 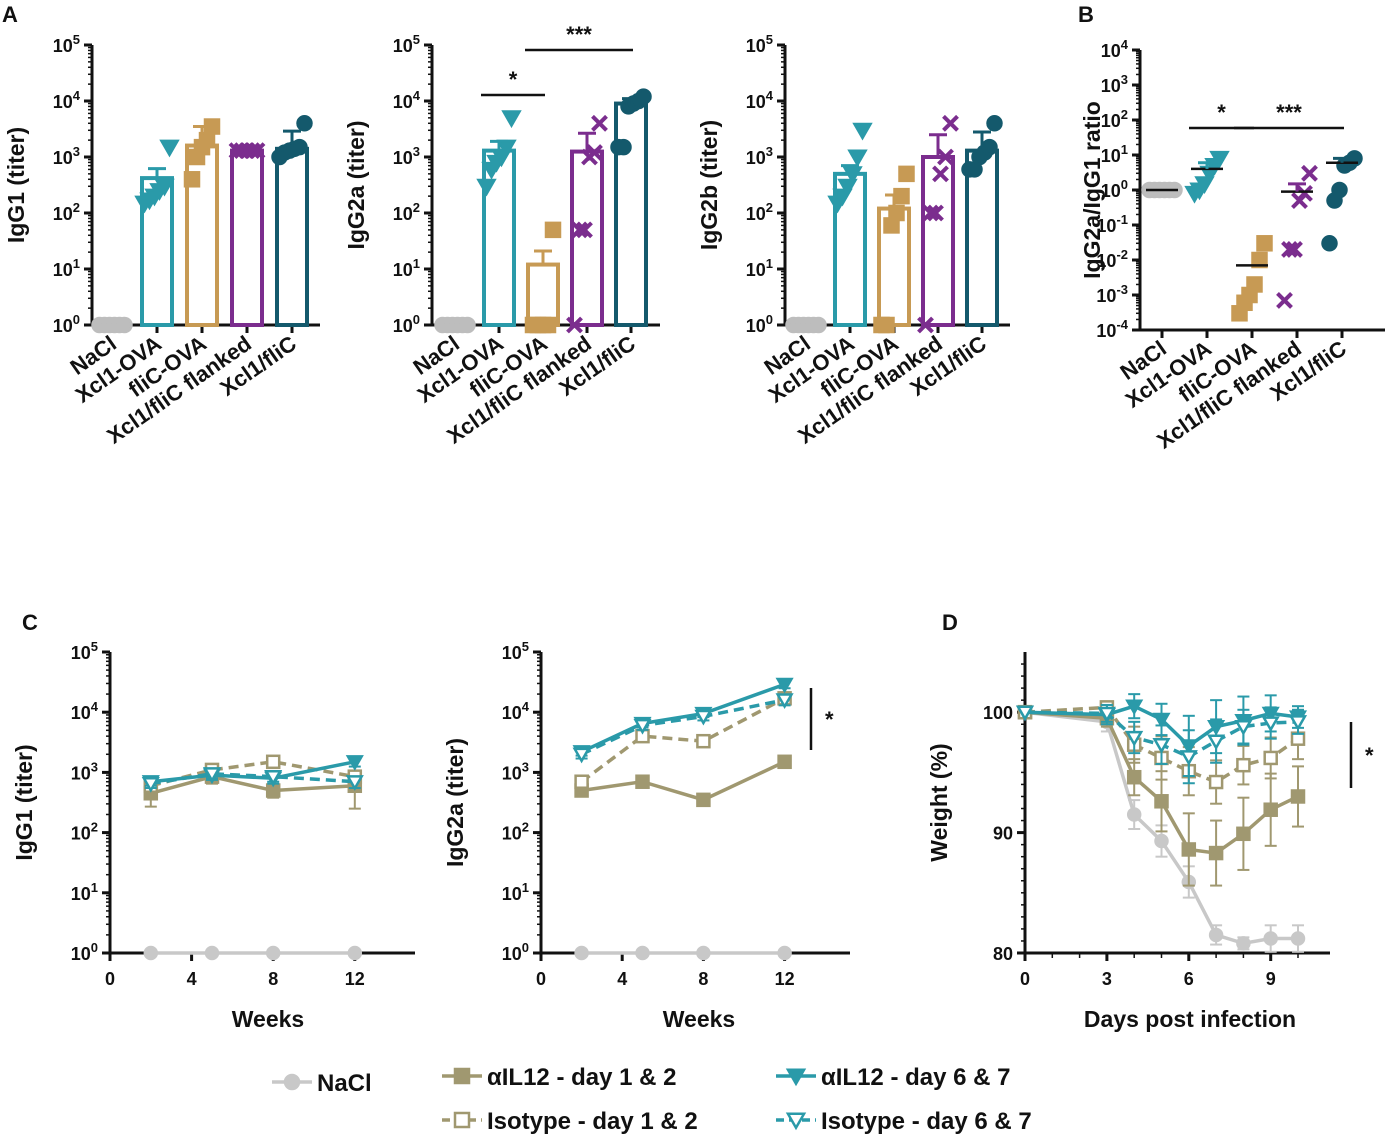 I want to click on x-tick-label: 4, so click(x=622, y=979).